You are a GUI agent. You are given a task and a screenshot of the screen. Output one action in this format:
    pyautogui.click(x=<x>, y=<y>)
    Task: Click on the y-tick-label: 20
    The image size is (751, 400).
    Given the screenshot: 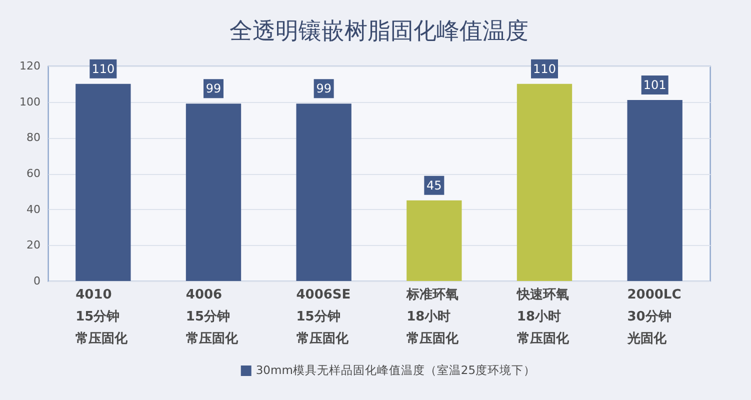 What is the action you would take?
    pyautogui.click(x=33, y=245)
    